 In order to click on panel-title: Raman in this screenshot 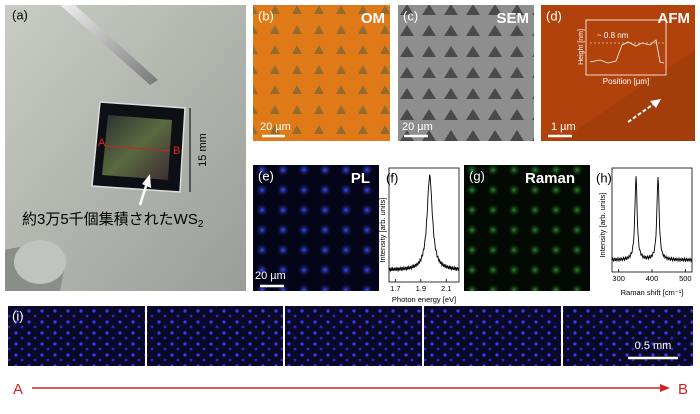, I will do `click(550, 178)`.